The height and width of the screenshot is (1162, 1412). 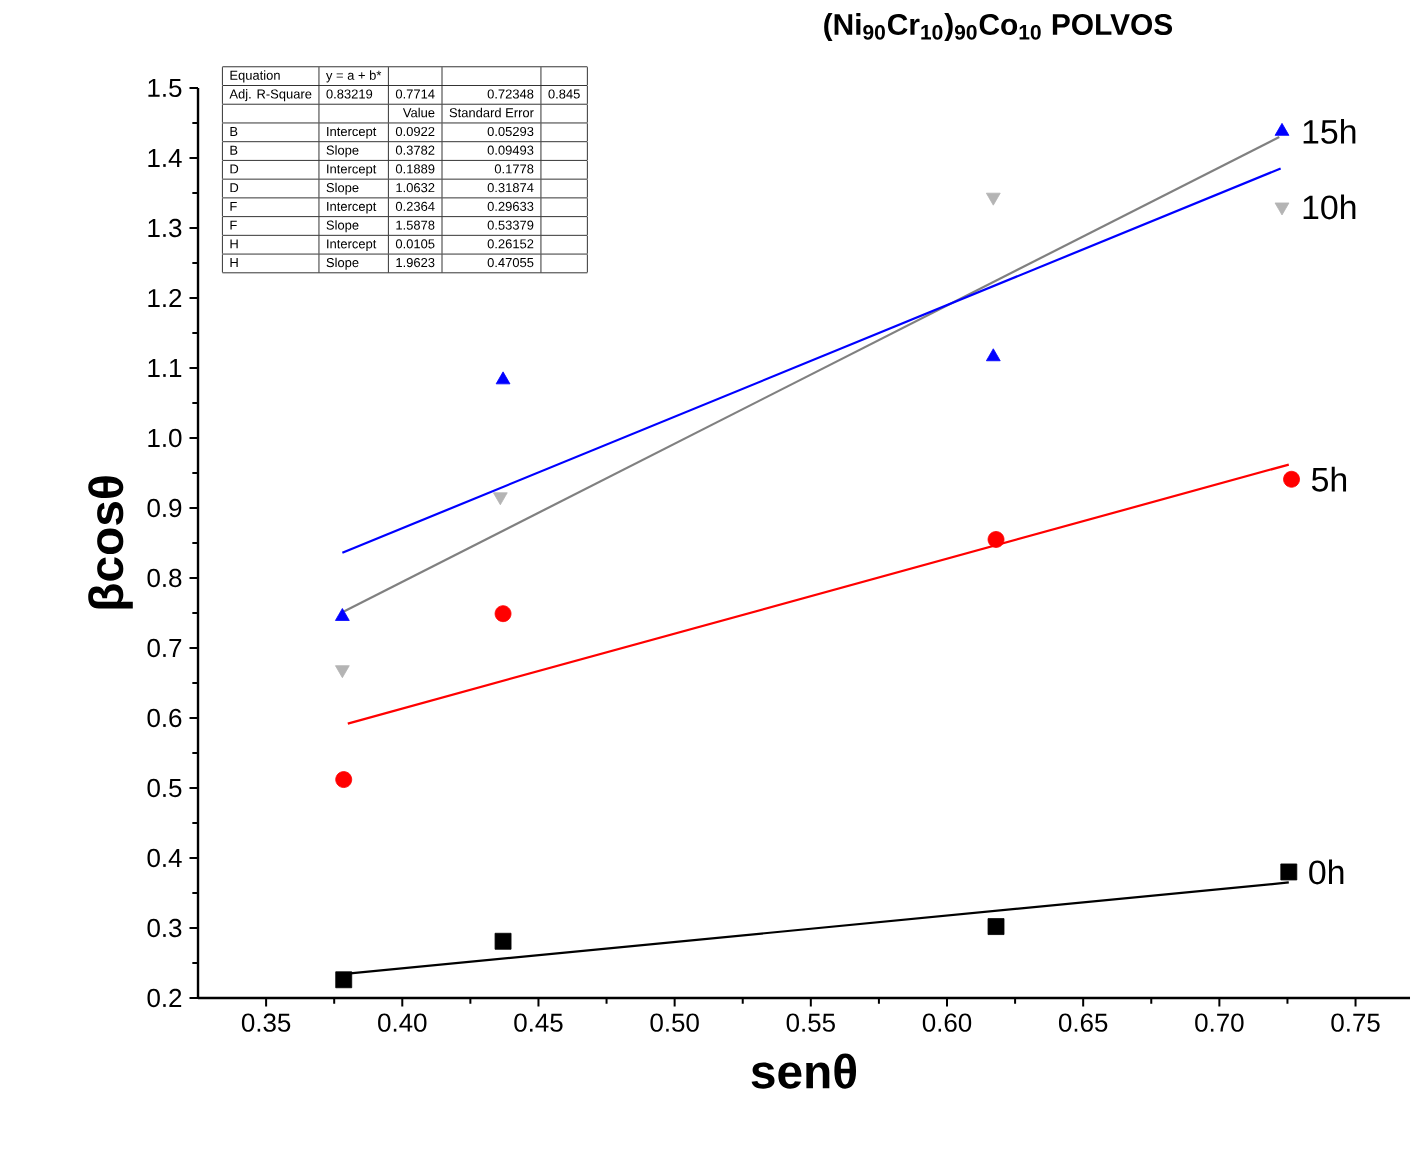 I want to click on x-axis-title: senθ, so click(x=804, y=1071).